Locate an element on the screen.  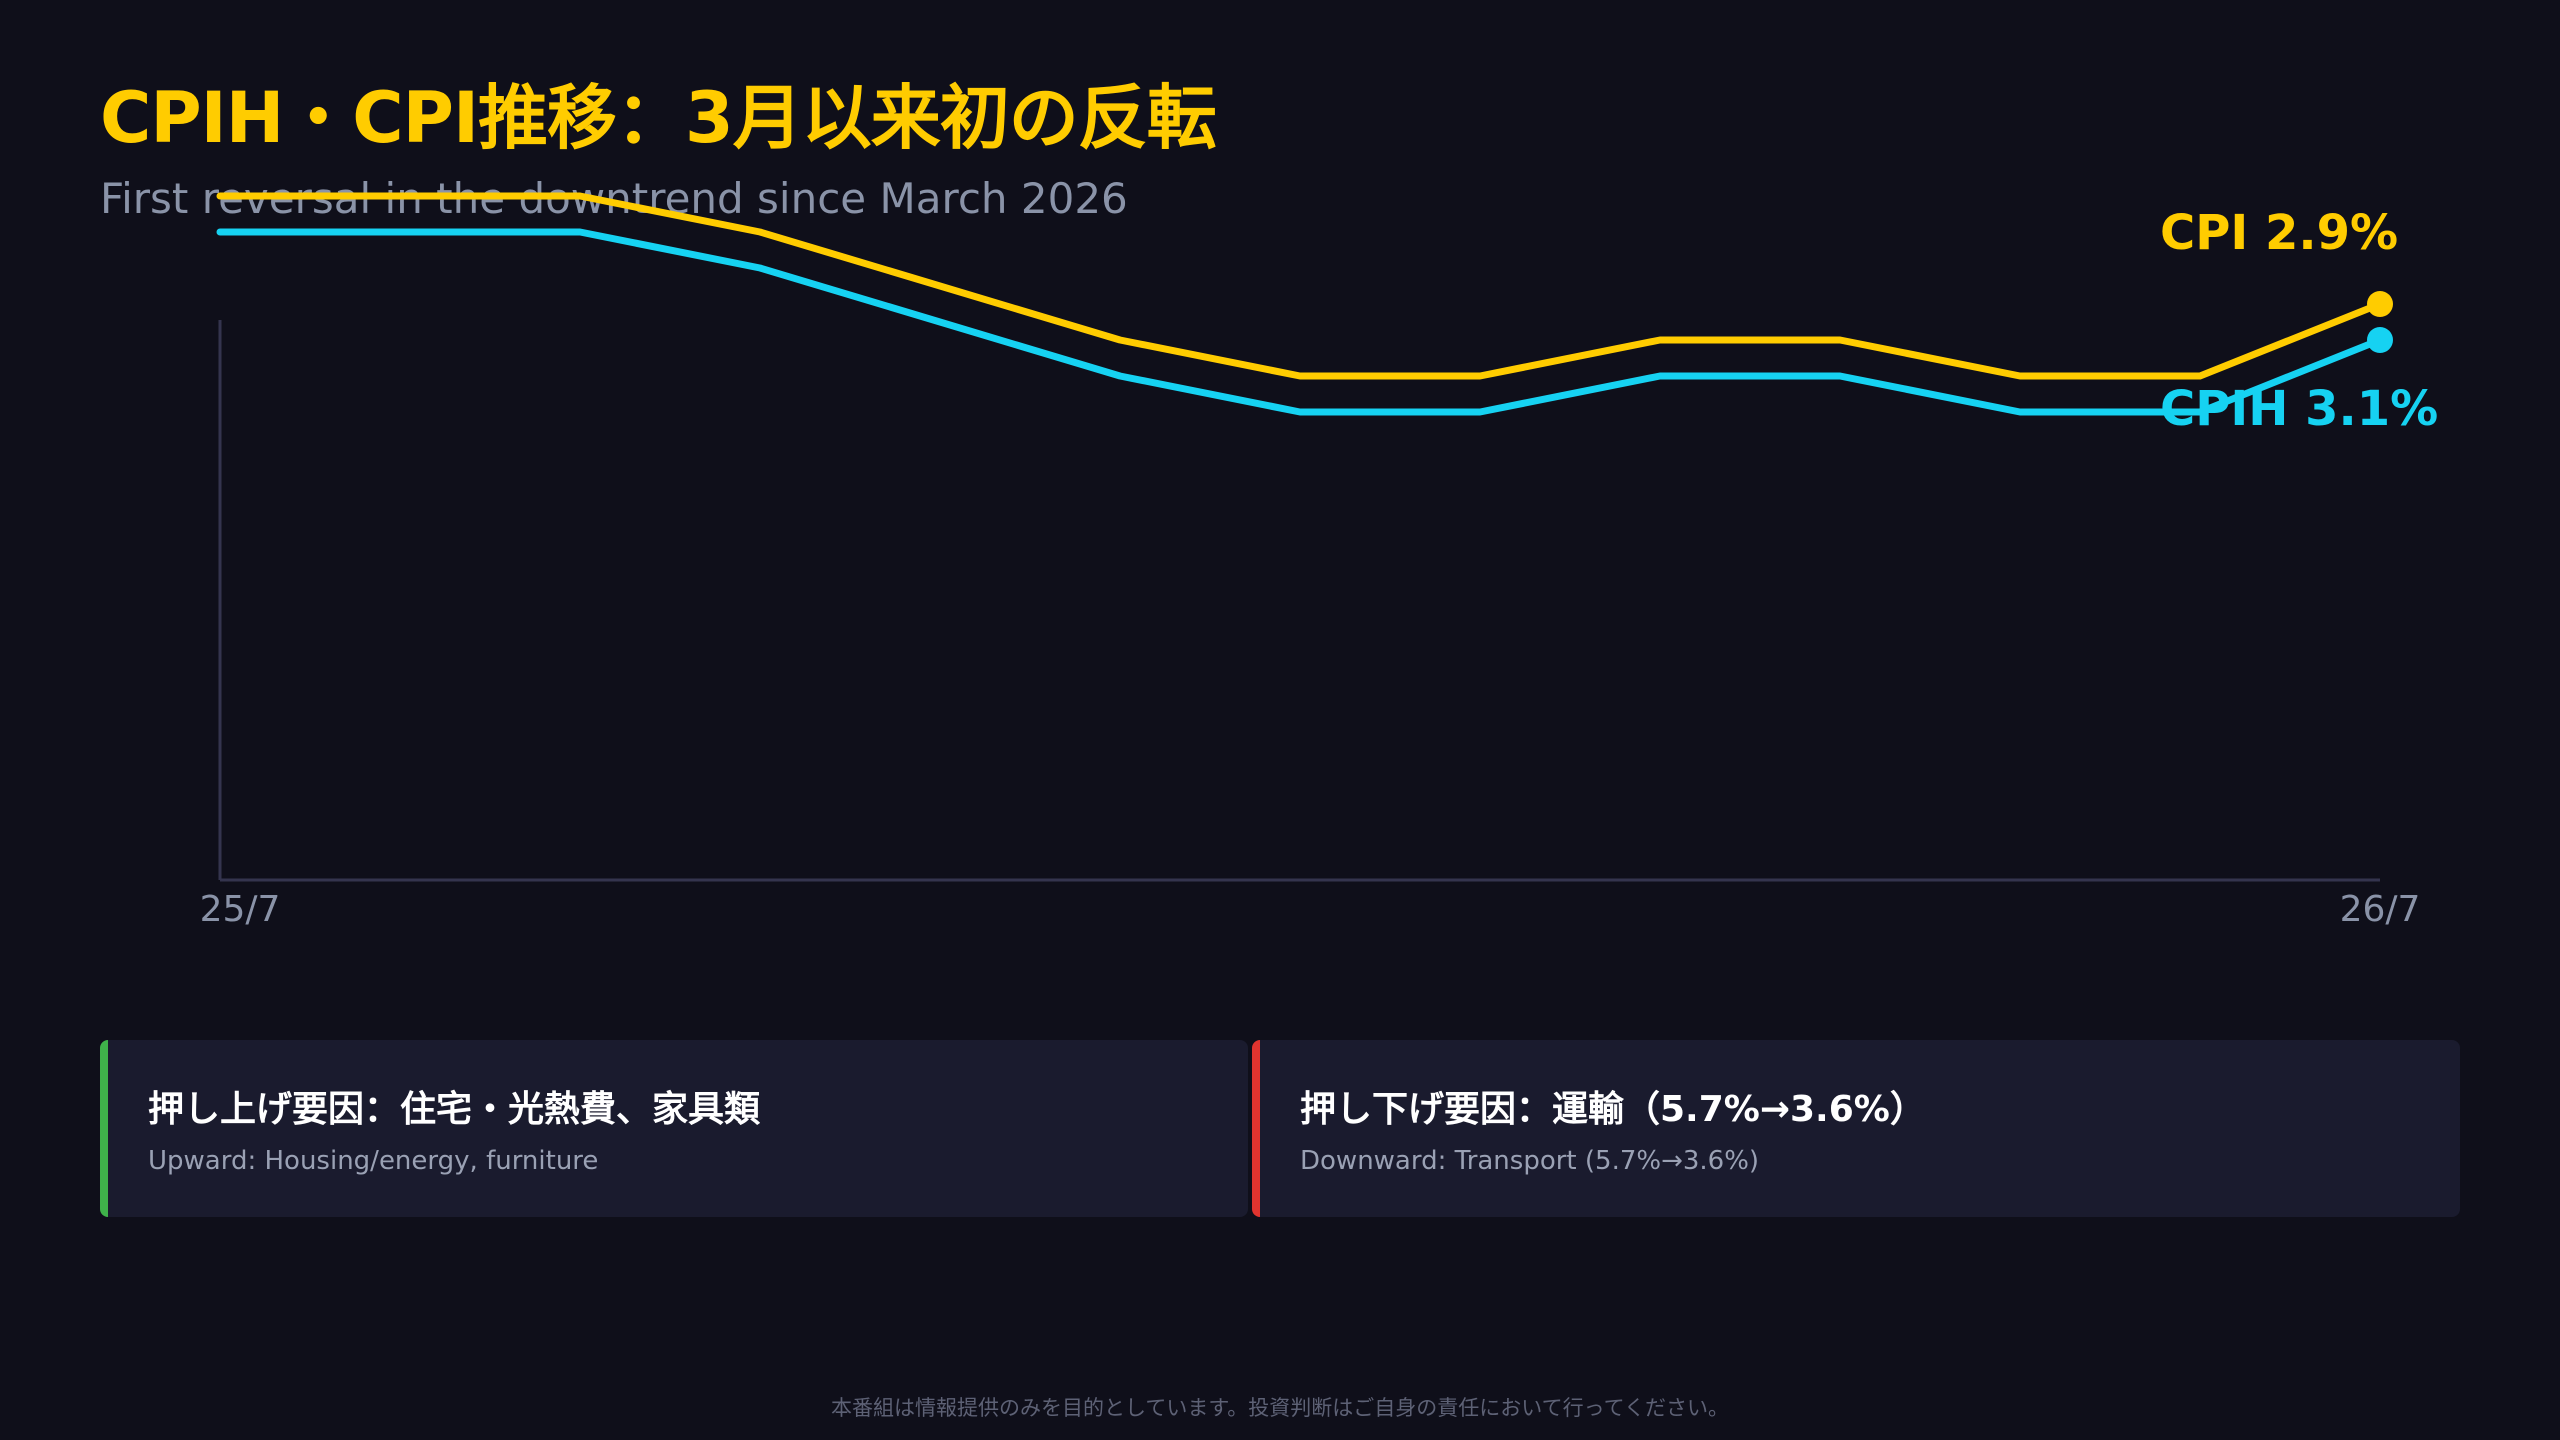
series-endpoint-cpi is located at coordinates (2380, 304).